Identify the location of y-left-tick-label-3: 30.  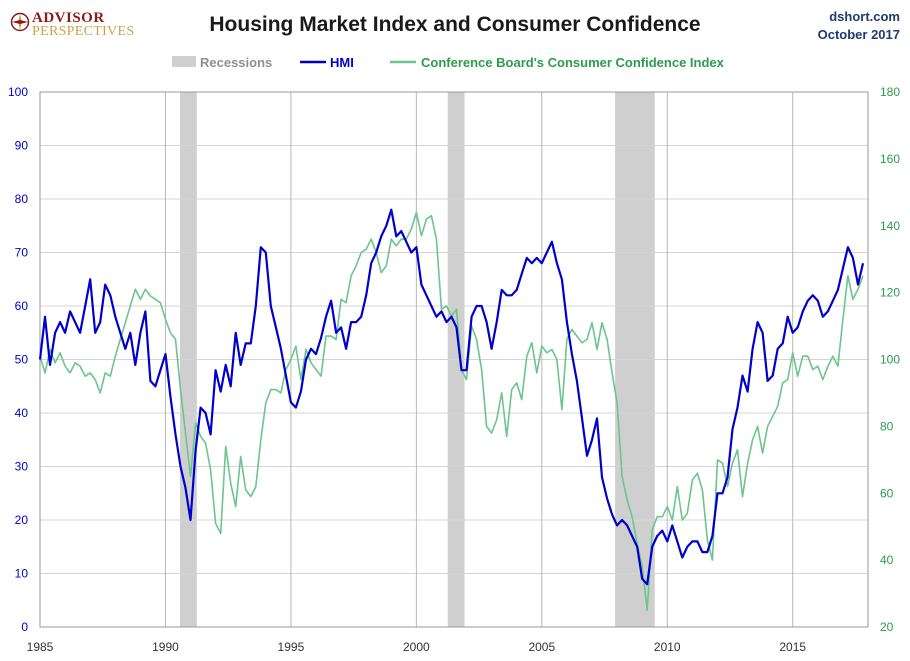
(22, 467).